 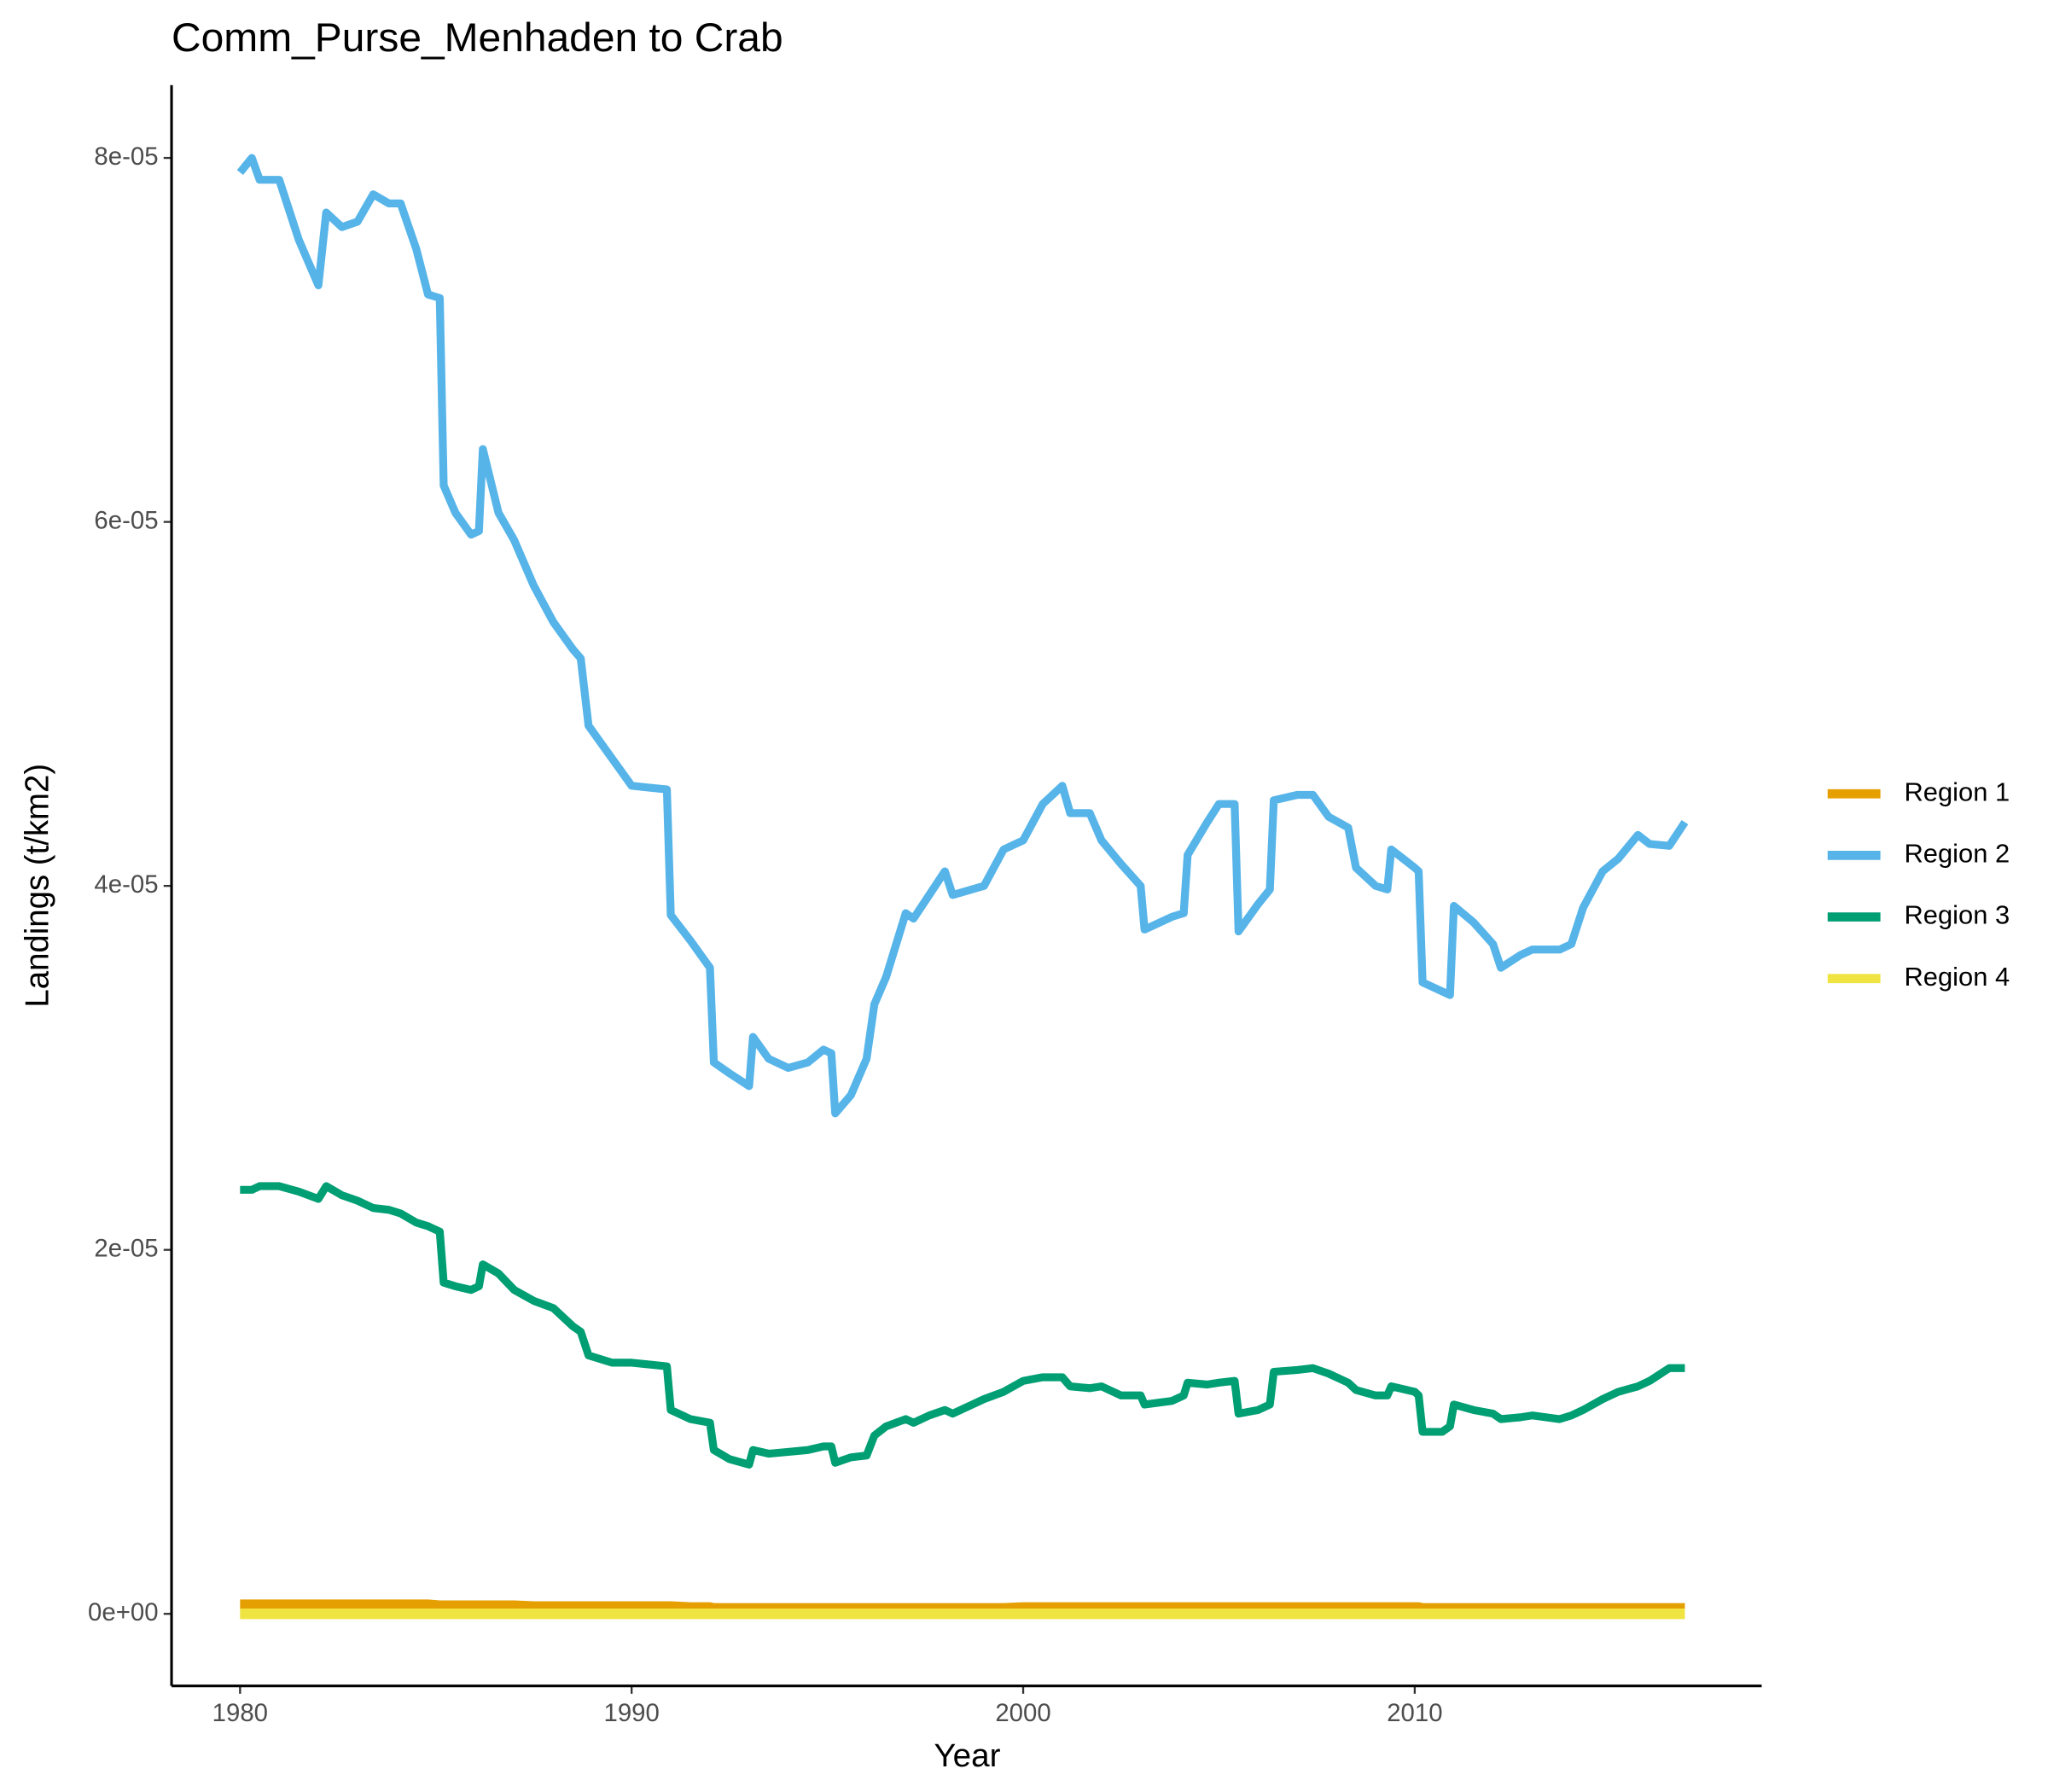 What do you see at coordinates (1414, 1713) in the screenshot?
I see `x-tick-label: 2010` at bounding box center [1414, 1713].